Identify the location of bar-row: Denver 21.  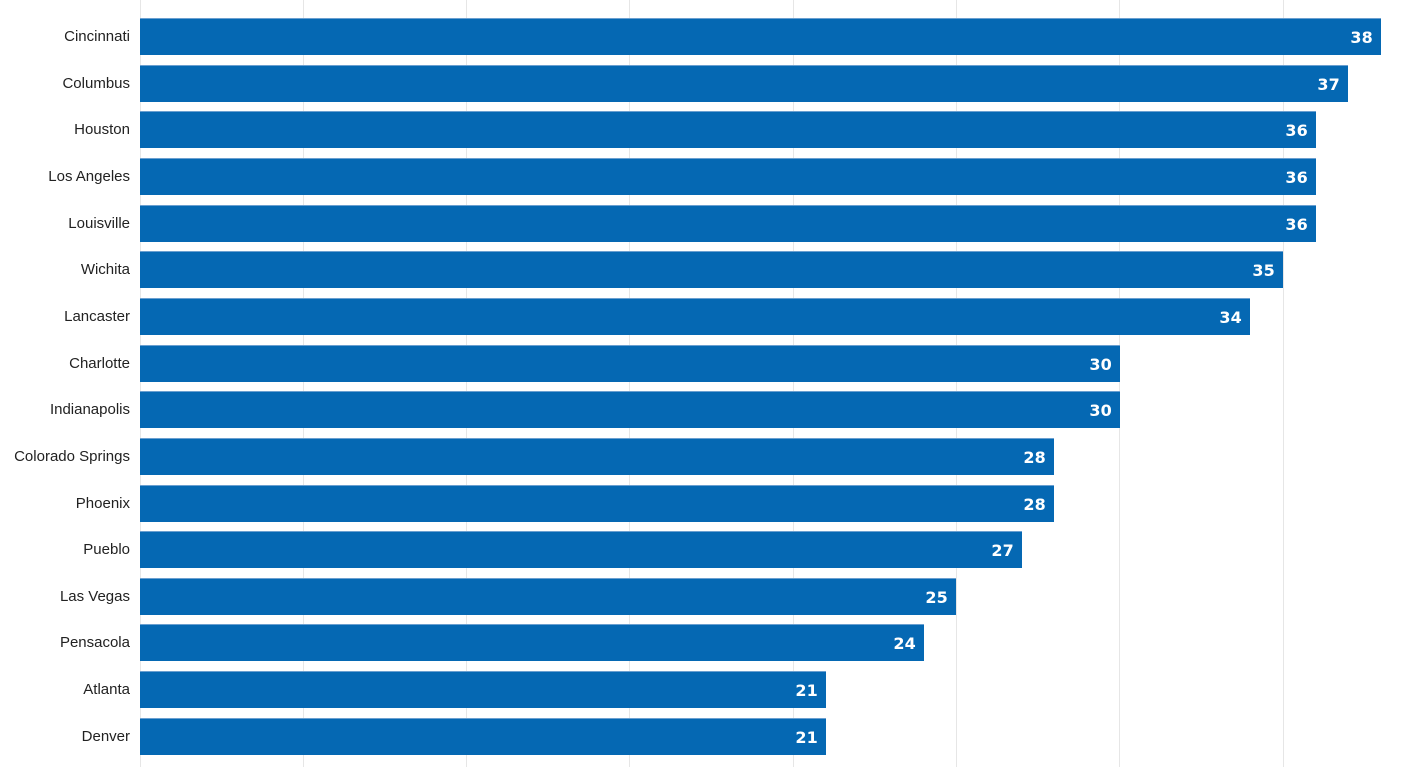
(702, 736).